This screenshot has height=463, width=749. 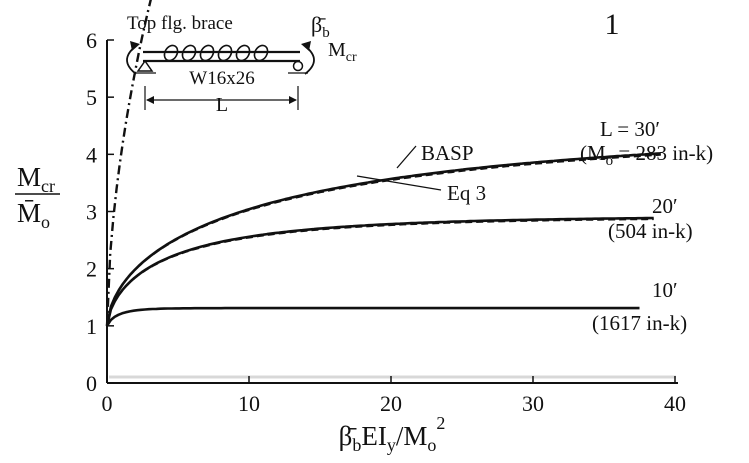 What do you see at coordinates (241, 64) in the screenshot?
I see `beam-inset: Top flg. brace β̄b Mcr W16x26 L` at bounding box center [241, 64].